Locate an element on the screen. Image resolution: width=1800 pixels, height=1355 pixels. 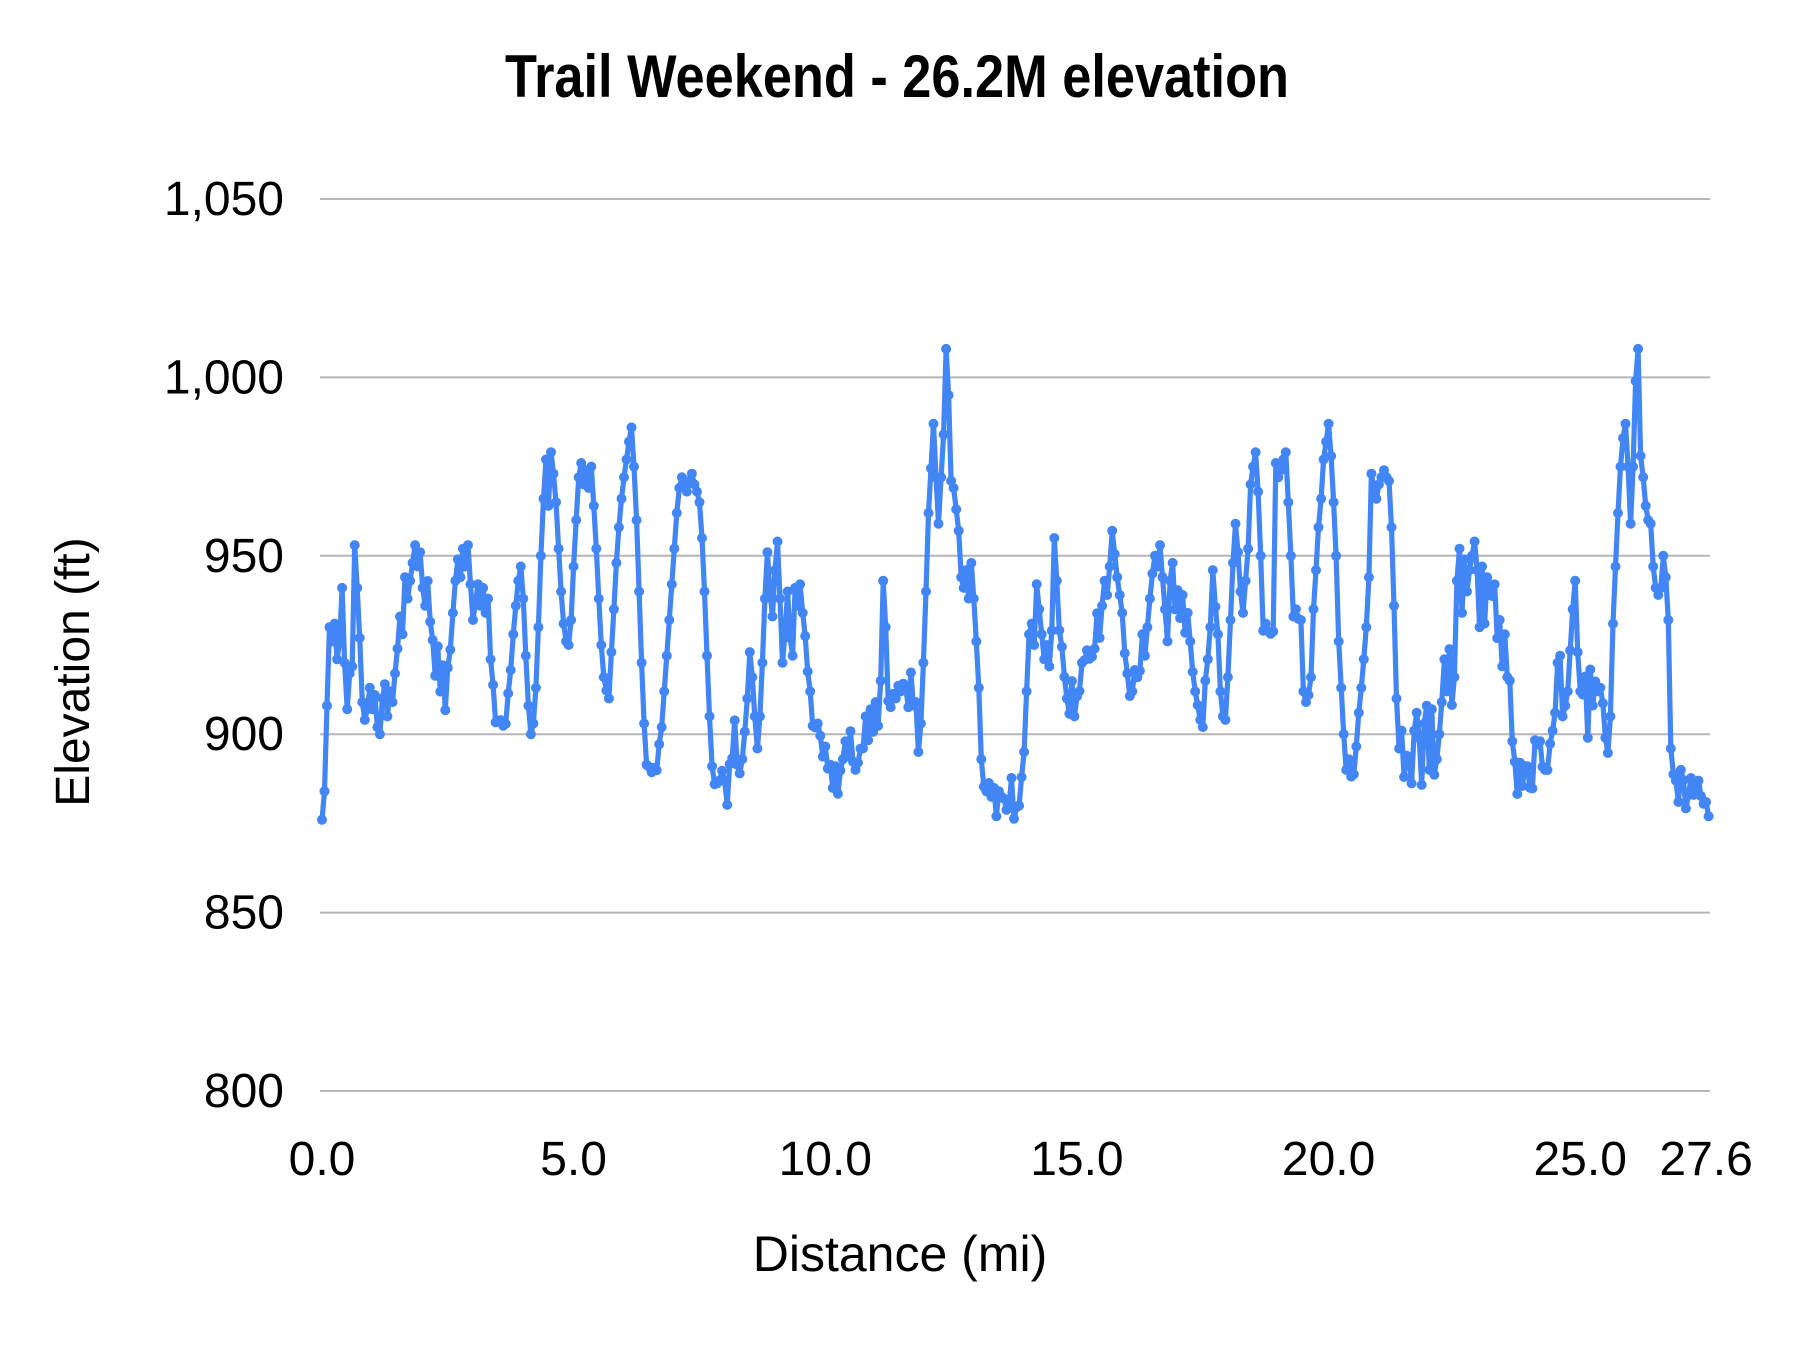
svg-text:Trail Weekend - 26.2M elevatio: Trail Weekend - 26.2M elevation is located at coordinates (897, 76).